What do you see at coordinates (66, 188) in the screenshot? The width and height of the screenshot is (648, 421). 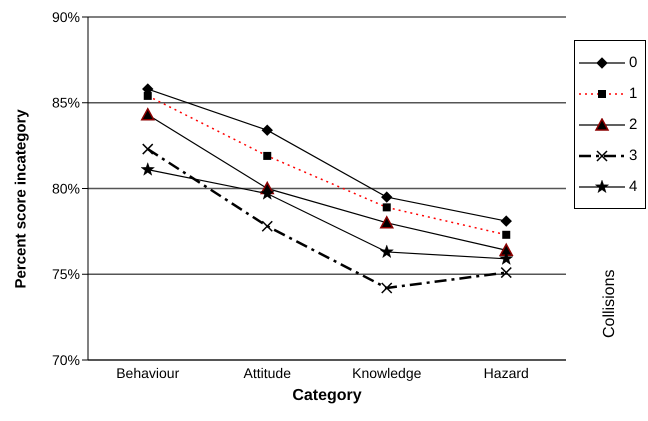 I see `y-tick-label: 80%` at bounding box center [66, 188].